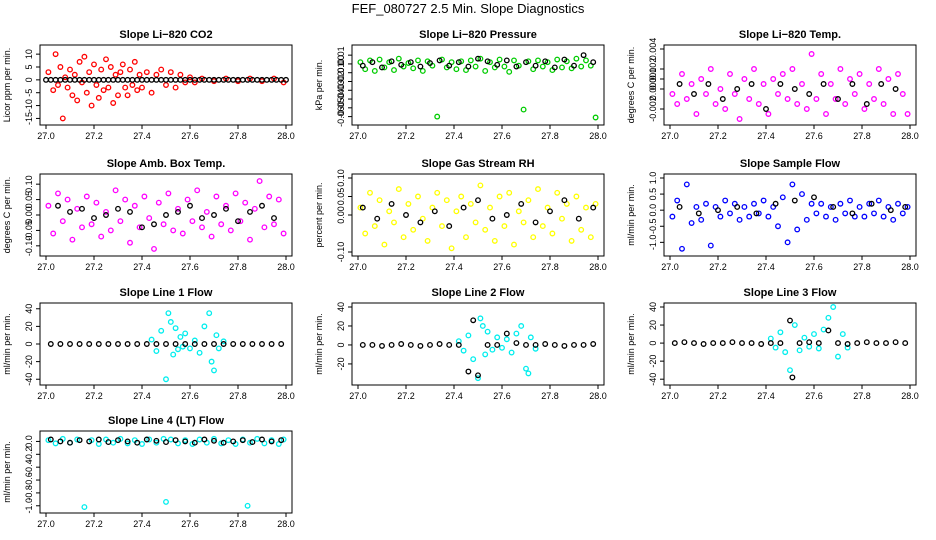 This screenshot has width=936, height=540. What do you see at coordinates (653, 69) in the screenshot?
I see `y-tick-label: 0.002` at bounding box center [653, 69].